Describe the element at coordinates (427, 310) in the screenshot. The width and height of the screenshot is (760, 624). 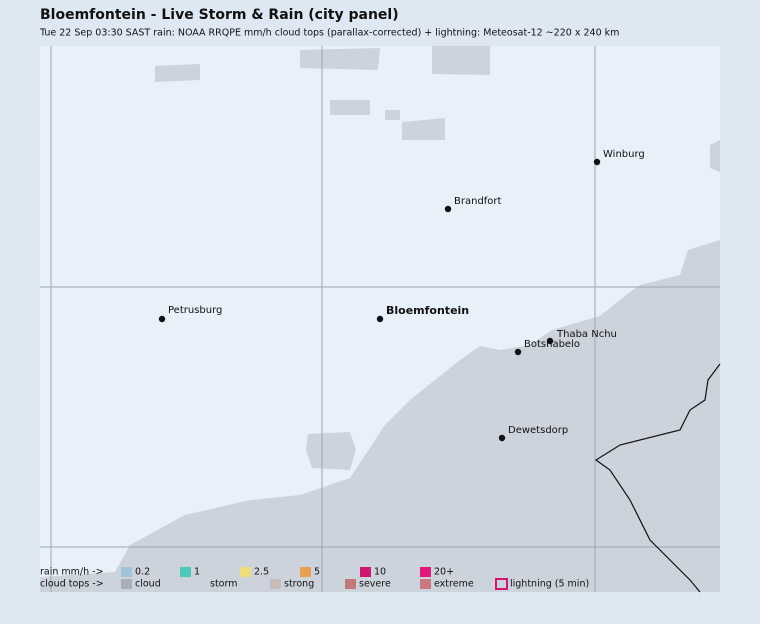
I see `place-label: Bloemfontein` at that location.